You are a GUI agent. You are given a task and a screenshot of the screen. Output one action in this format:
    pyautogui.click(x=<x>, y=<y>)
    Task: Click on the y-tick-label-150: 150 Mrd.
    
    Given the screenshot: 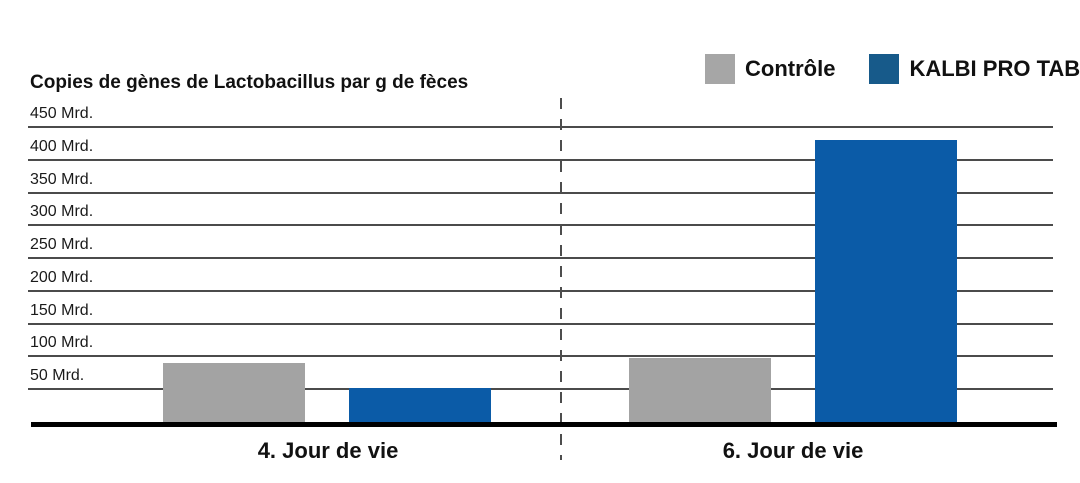 What is the action you would take?
    pyautogui.click(x=62, y=310)
    